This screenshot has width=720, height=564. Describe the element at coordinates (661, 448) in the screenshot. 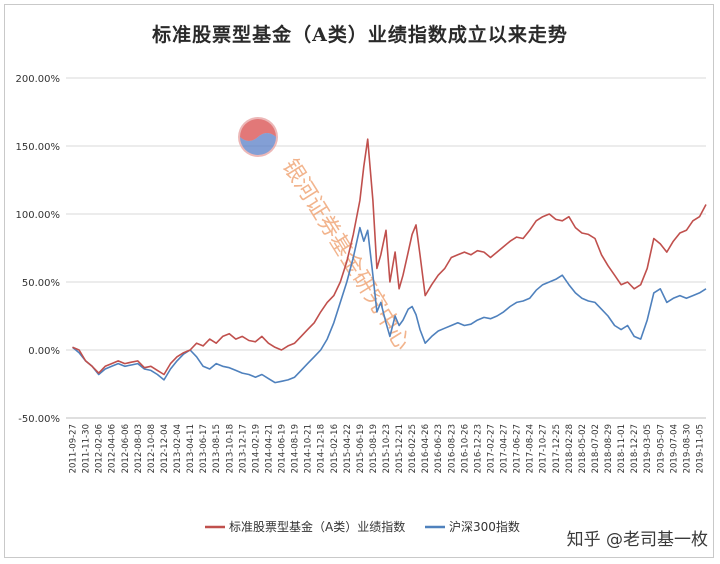

I see `x-tick-label: 2019-05-07` at that location.